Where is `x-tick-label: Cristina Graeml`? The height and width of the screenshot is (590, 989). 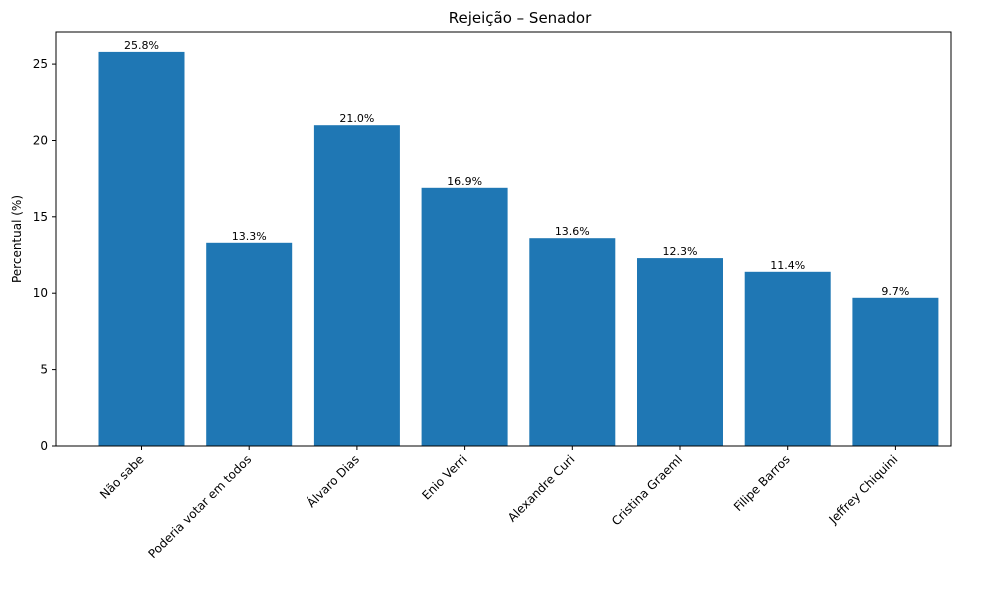
x-tick-label: Cristina Graeml is located at coordinates (647, 490).